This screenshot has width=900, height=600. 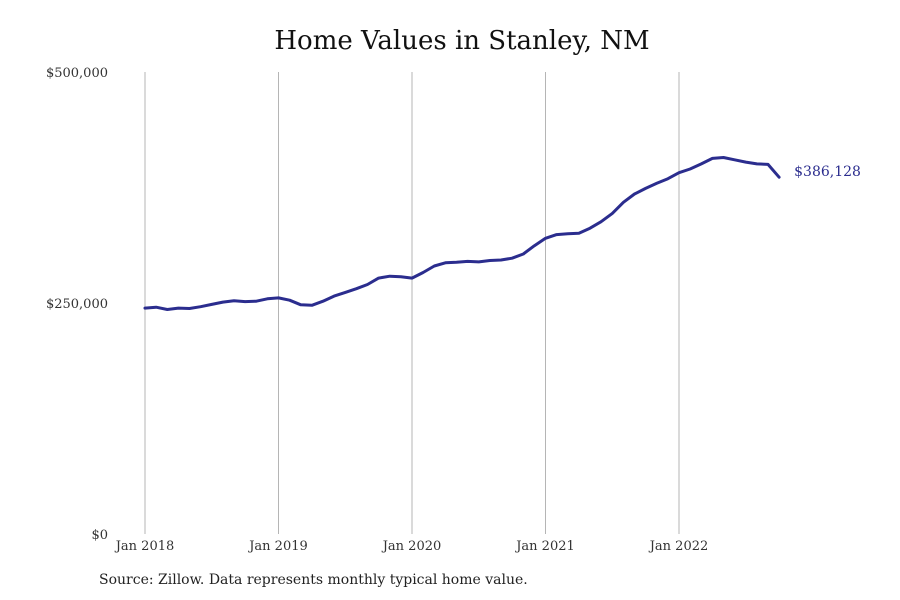 I want to click on y-tick-label: $250,000, so click(x=77, y=304).